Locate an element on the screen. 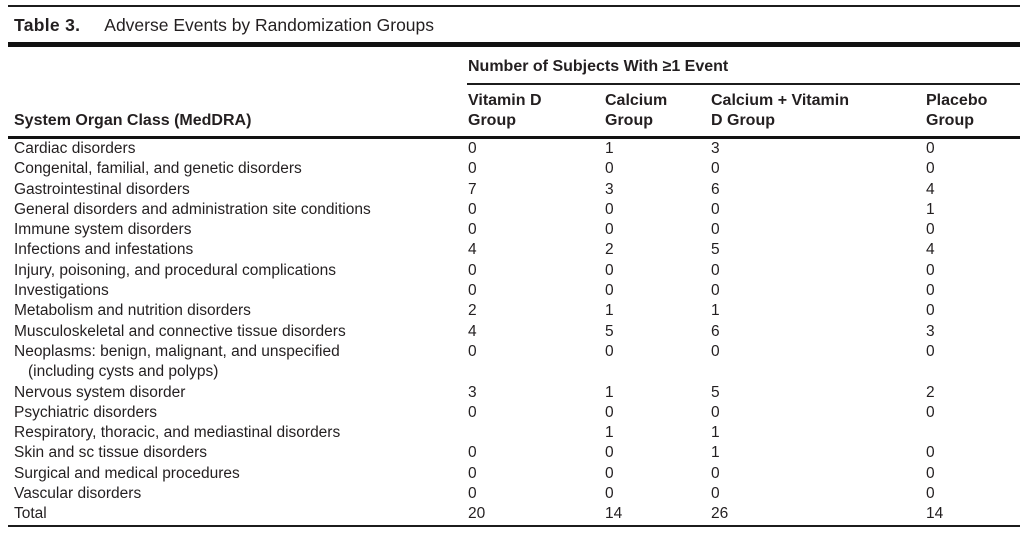 The width and height of the screenshot is (1028, 539). row-label-cell: Cardiac disorders is located at coordinates (237, 149).